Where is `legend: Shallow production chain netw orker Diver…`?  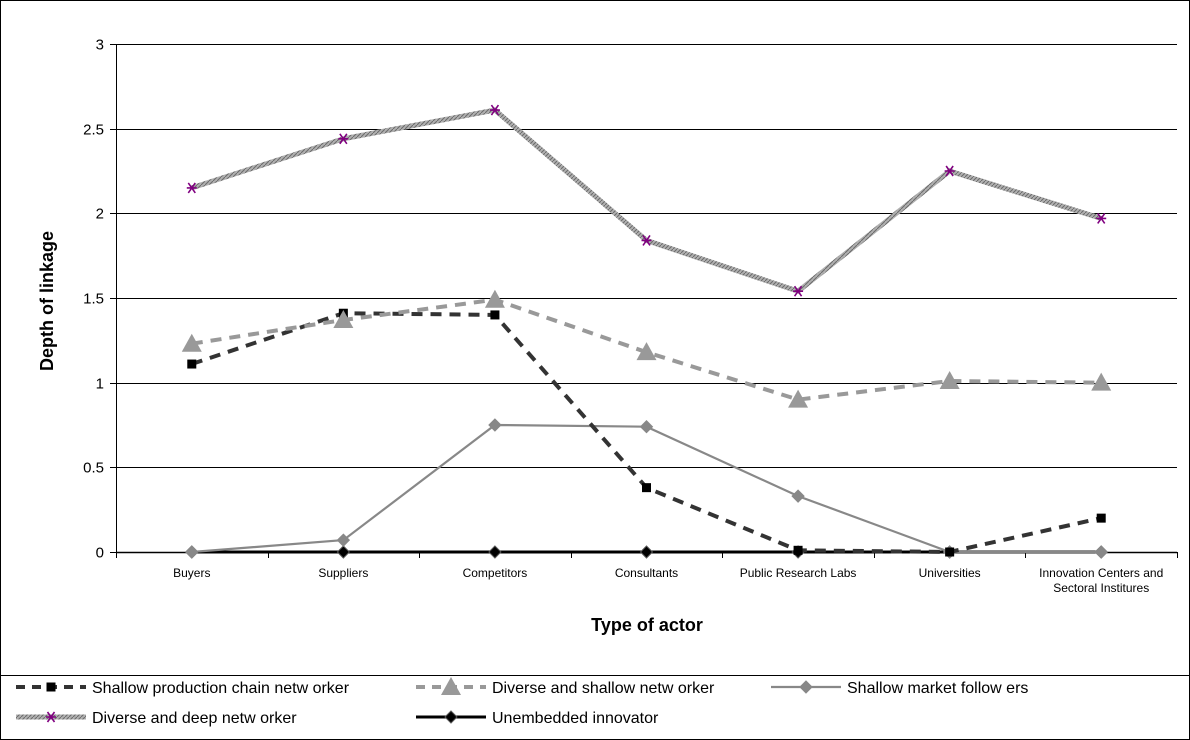 legend: Shallow production chain netw orker Diver… is located at coordinates (522, 702).